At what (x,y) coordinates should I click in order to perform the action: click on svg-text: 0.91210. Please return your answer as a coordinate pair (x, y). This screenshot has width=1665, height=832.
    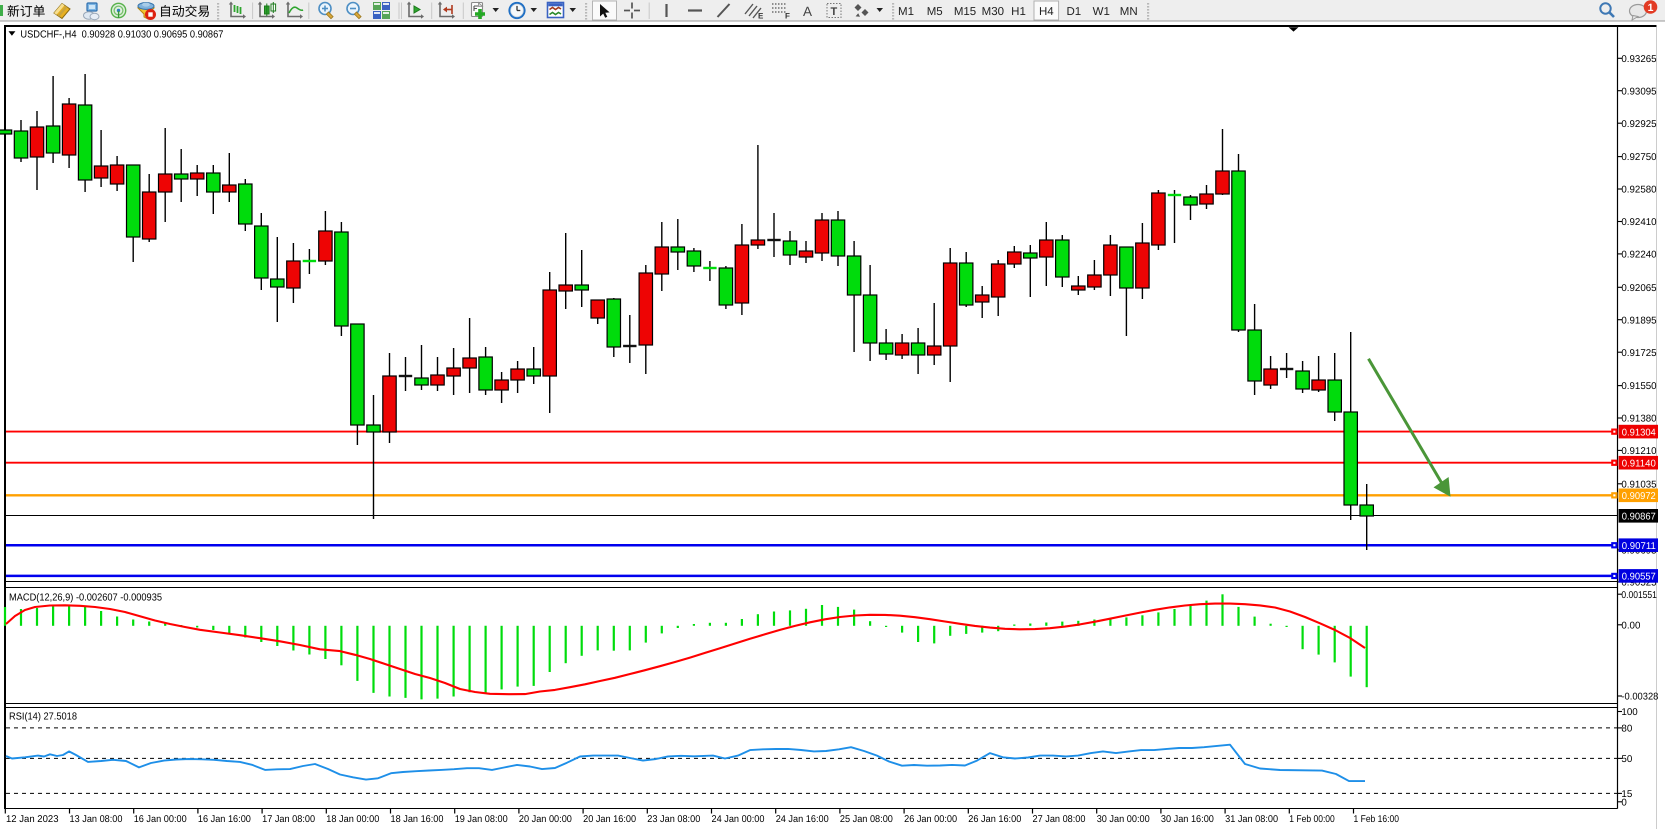
    Looking at the image, I should click on (1639, 451).